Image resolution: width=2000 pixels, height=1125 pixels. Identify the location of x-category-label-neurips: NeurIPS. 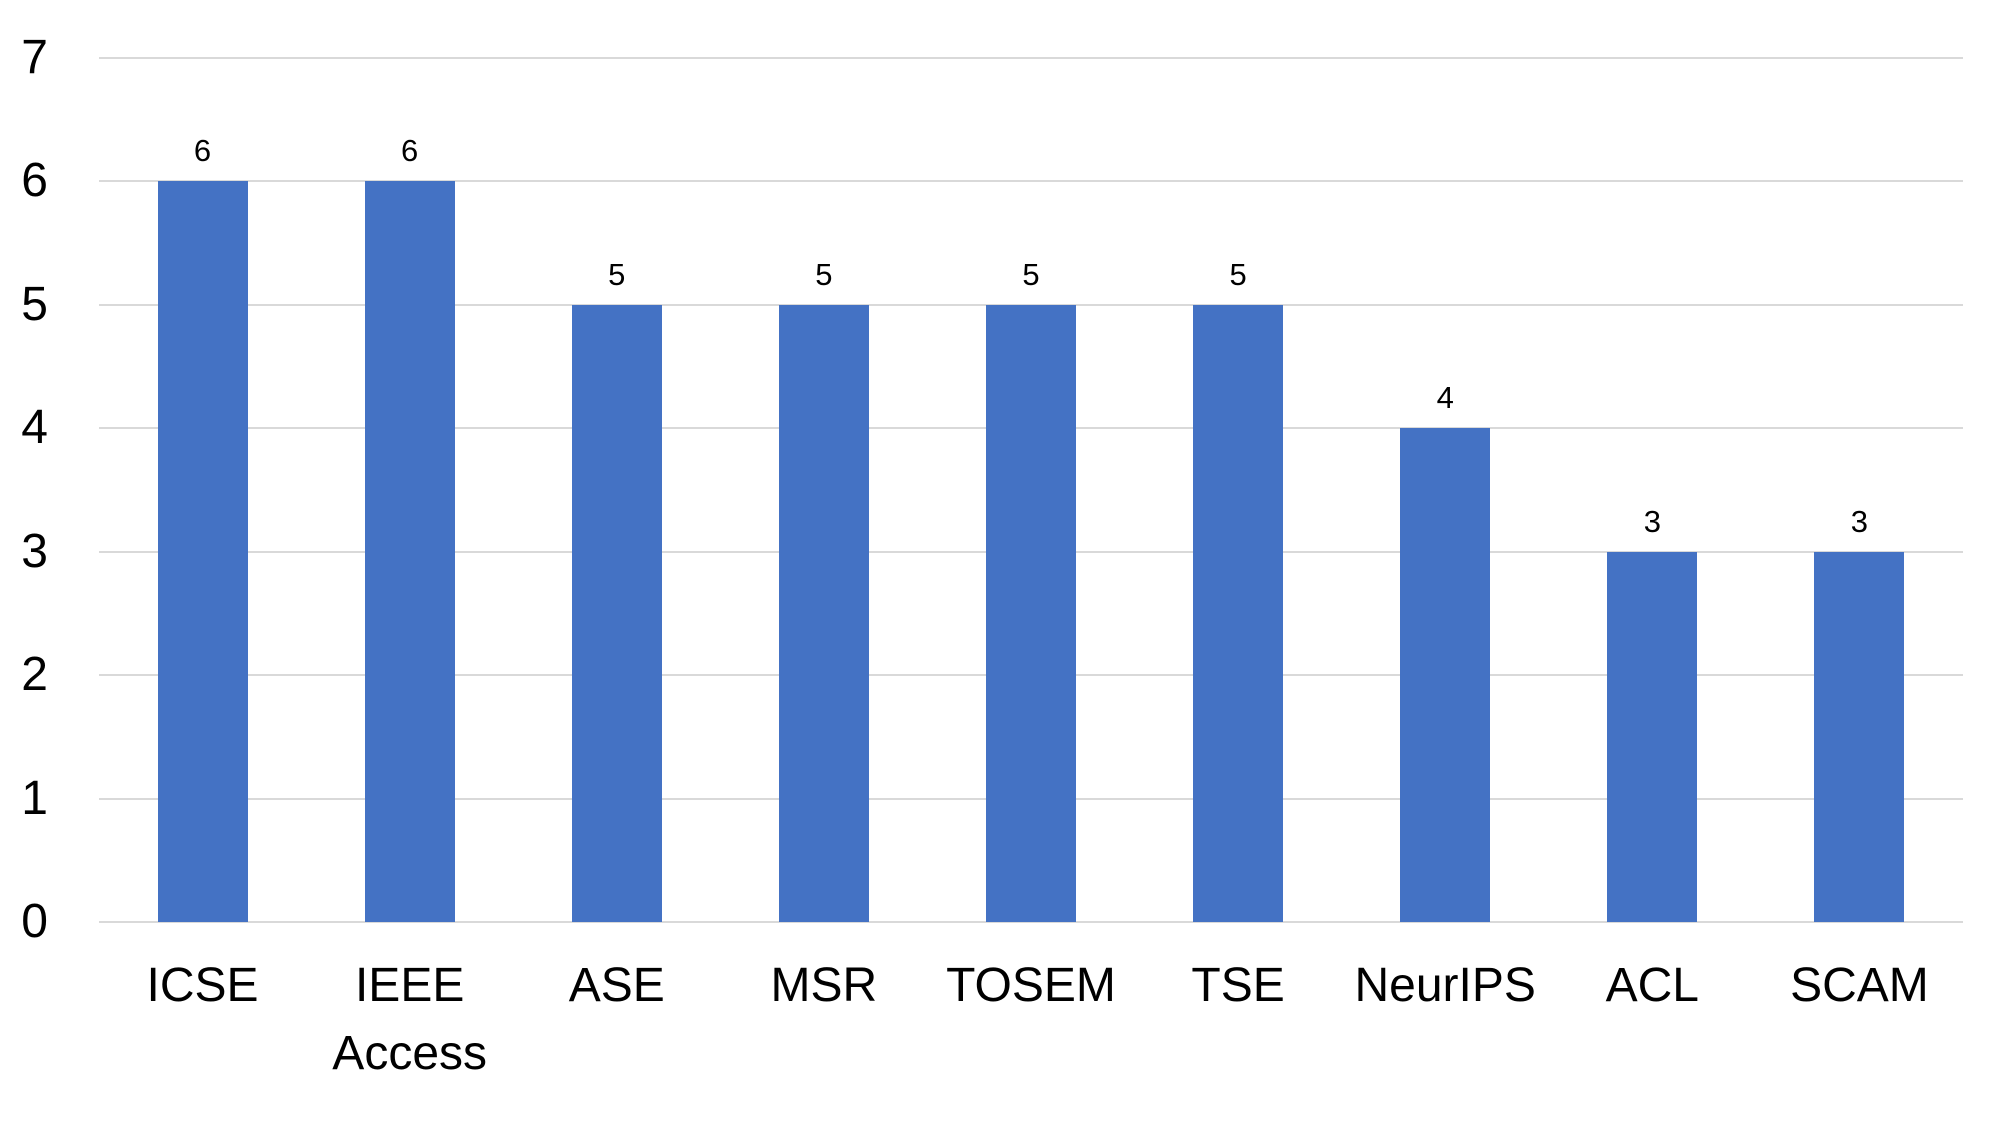
(1445, 985).